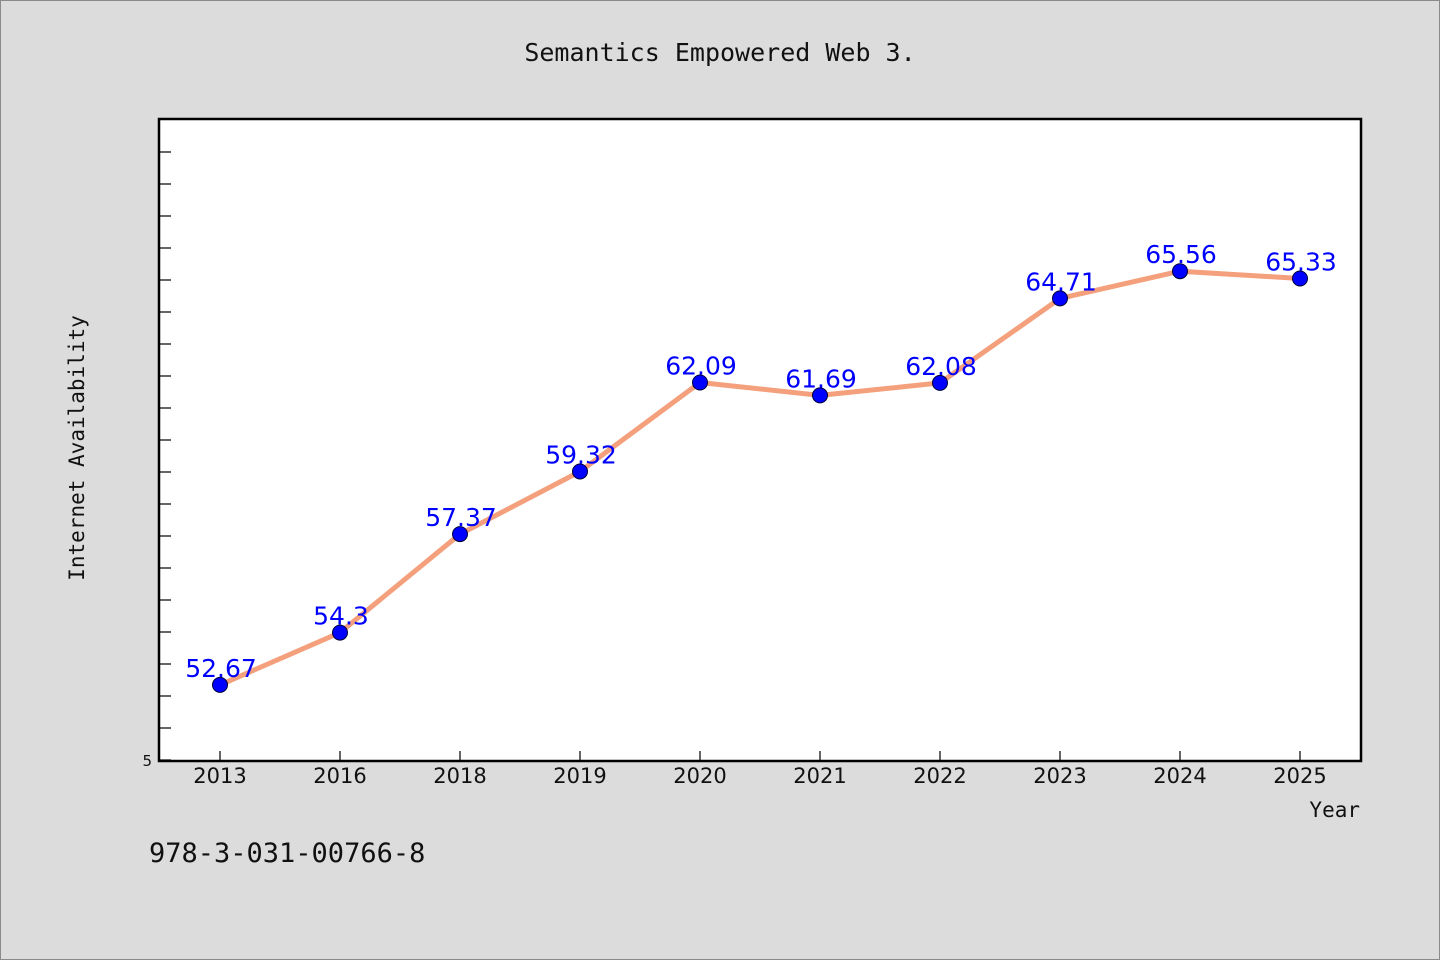  I want to click on data-point-2023, so click(1060, 298).